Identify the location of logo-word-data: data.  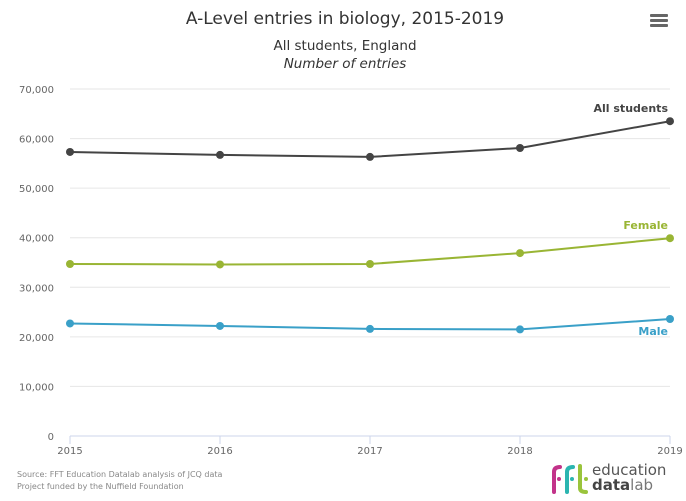
(611, 485).